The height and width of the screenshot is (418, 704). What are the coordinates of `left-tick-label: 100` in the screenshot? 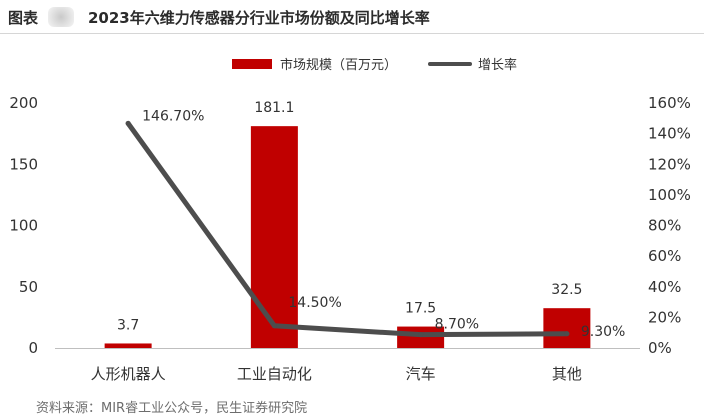 It's located at (23, 226).